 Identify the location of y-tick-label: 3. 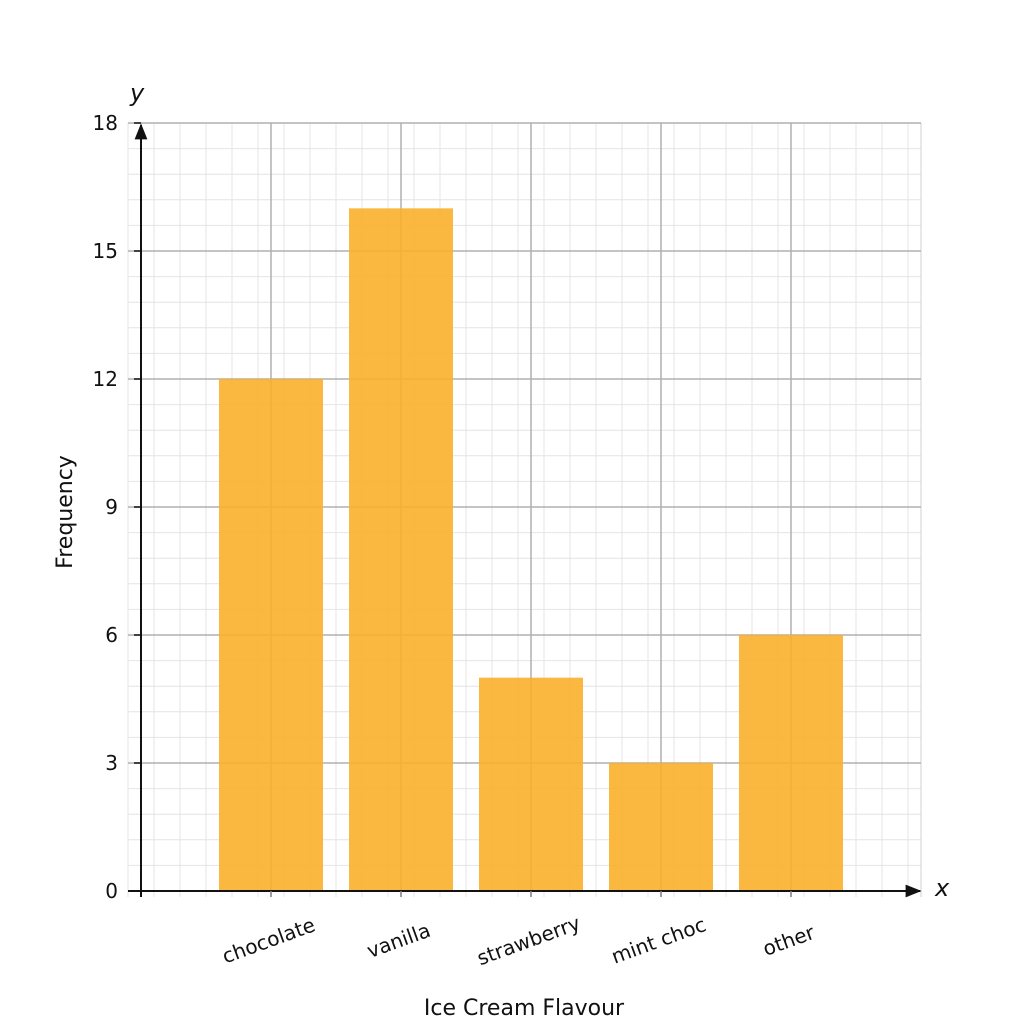
(111, 763).